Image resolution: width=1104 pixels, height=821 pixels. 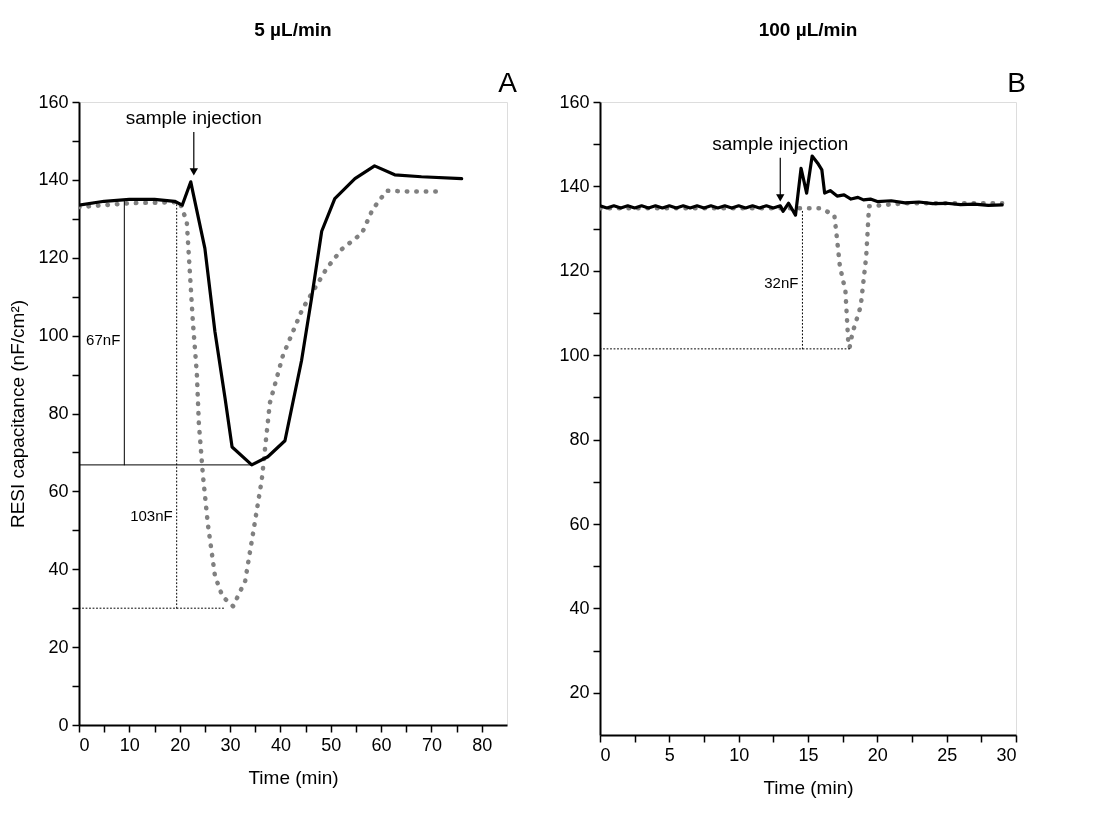 What do you see at coordinates (293, 29) in the screenshot?
I see `chart-title: 5 µL/min` at bounding box center [293, 29].